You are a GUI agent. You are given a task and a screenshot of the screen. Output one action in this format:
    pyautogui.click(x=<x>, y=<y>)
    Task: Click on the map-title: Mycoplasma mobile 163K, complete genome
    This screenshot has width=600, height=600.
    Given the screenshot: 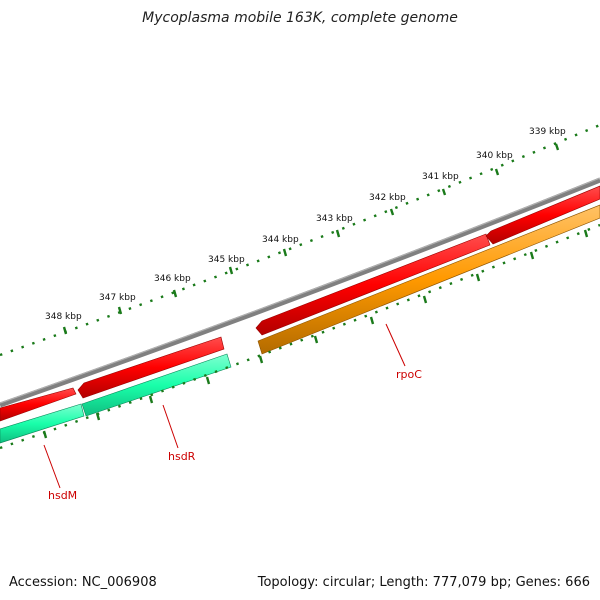 What is the action you would take?
    pyautogui.click(x=300, y=18)
    